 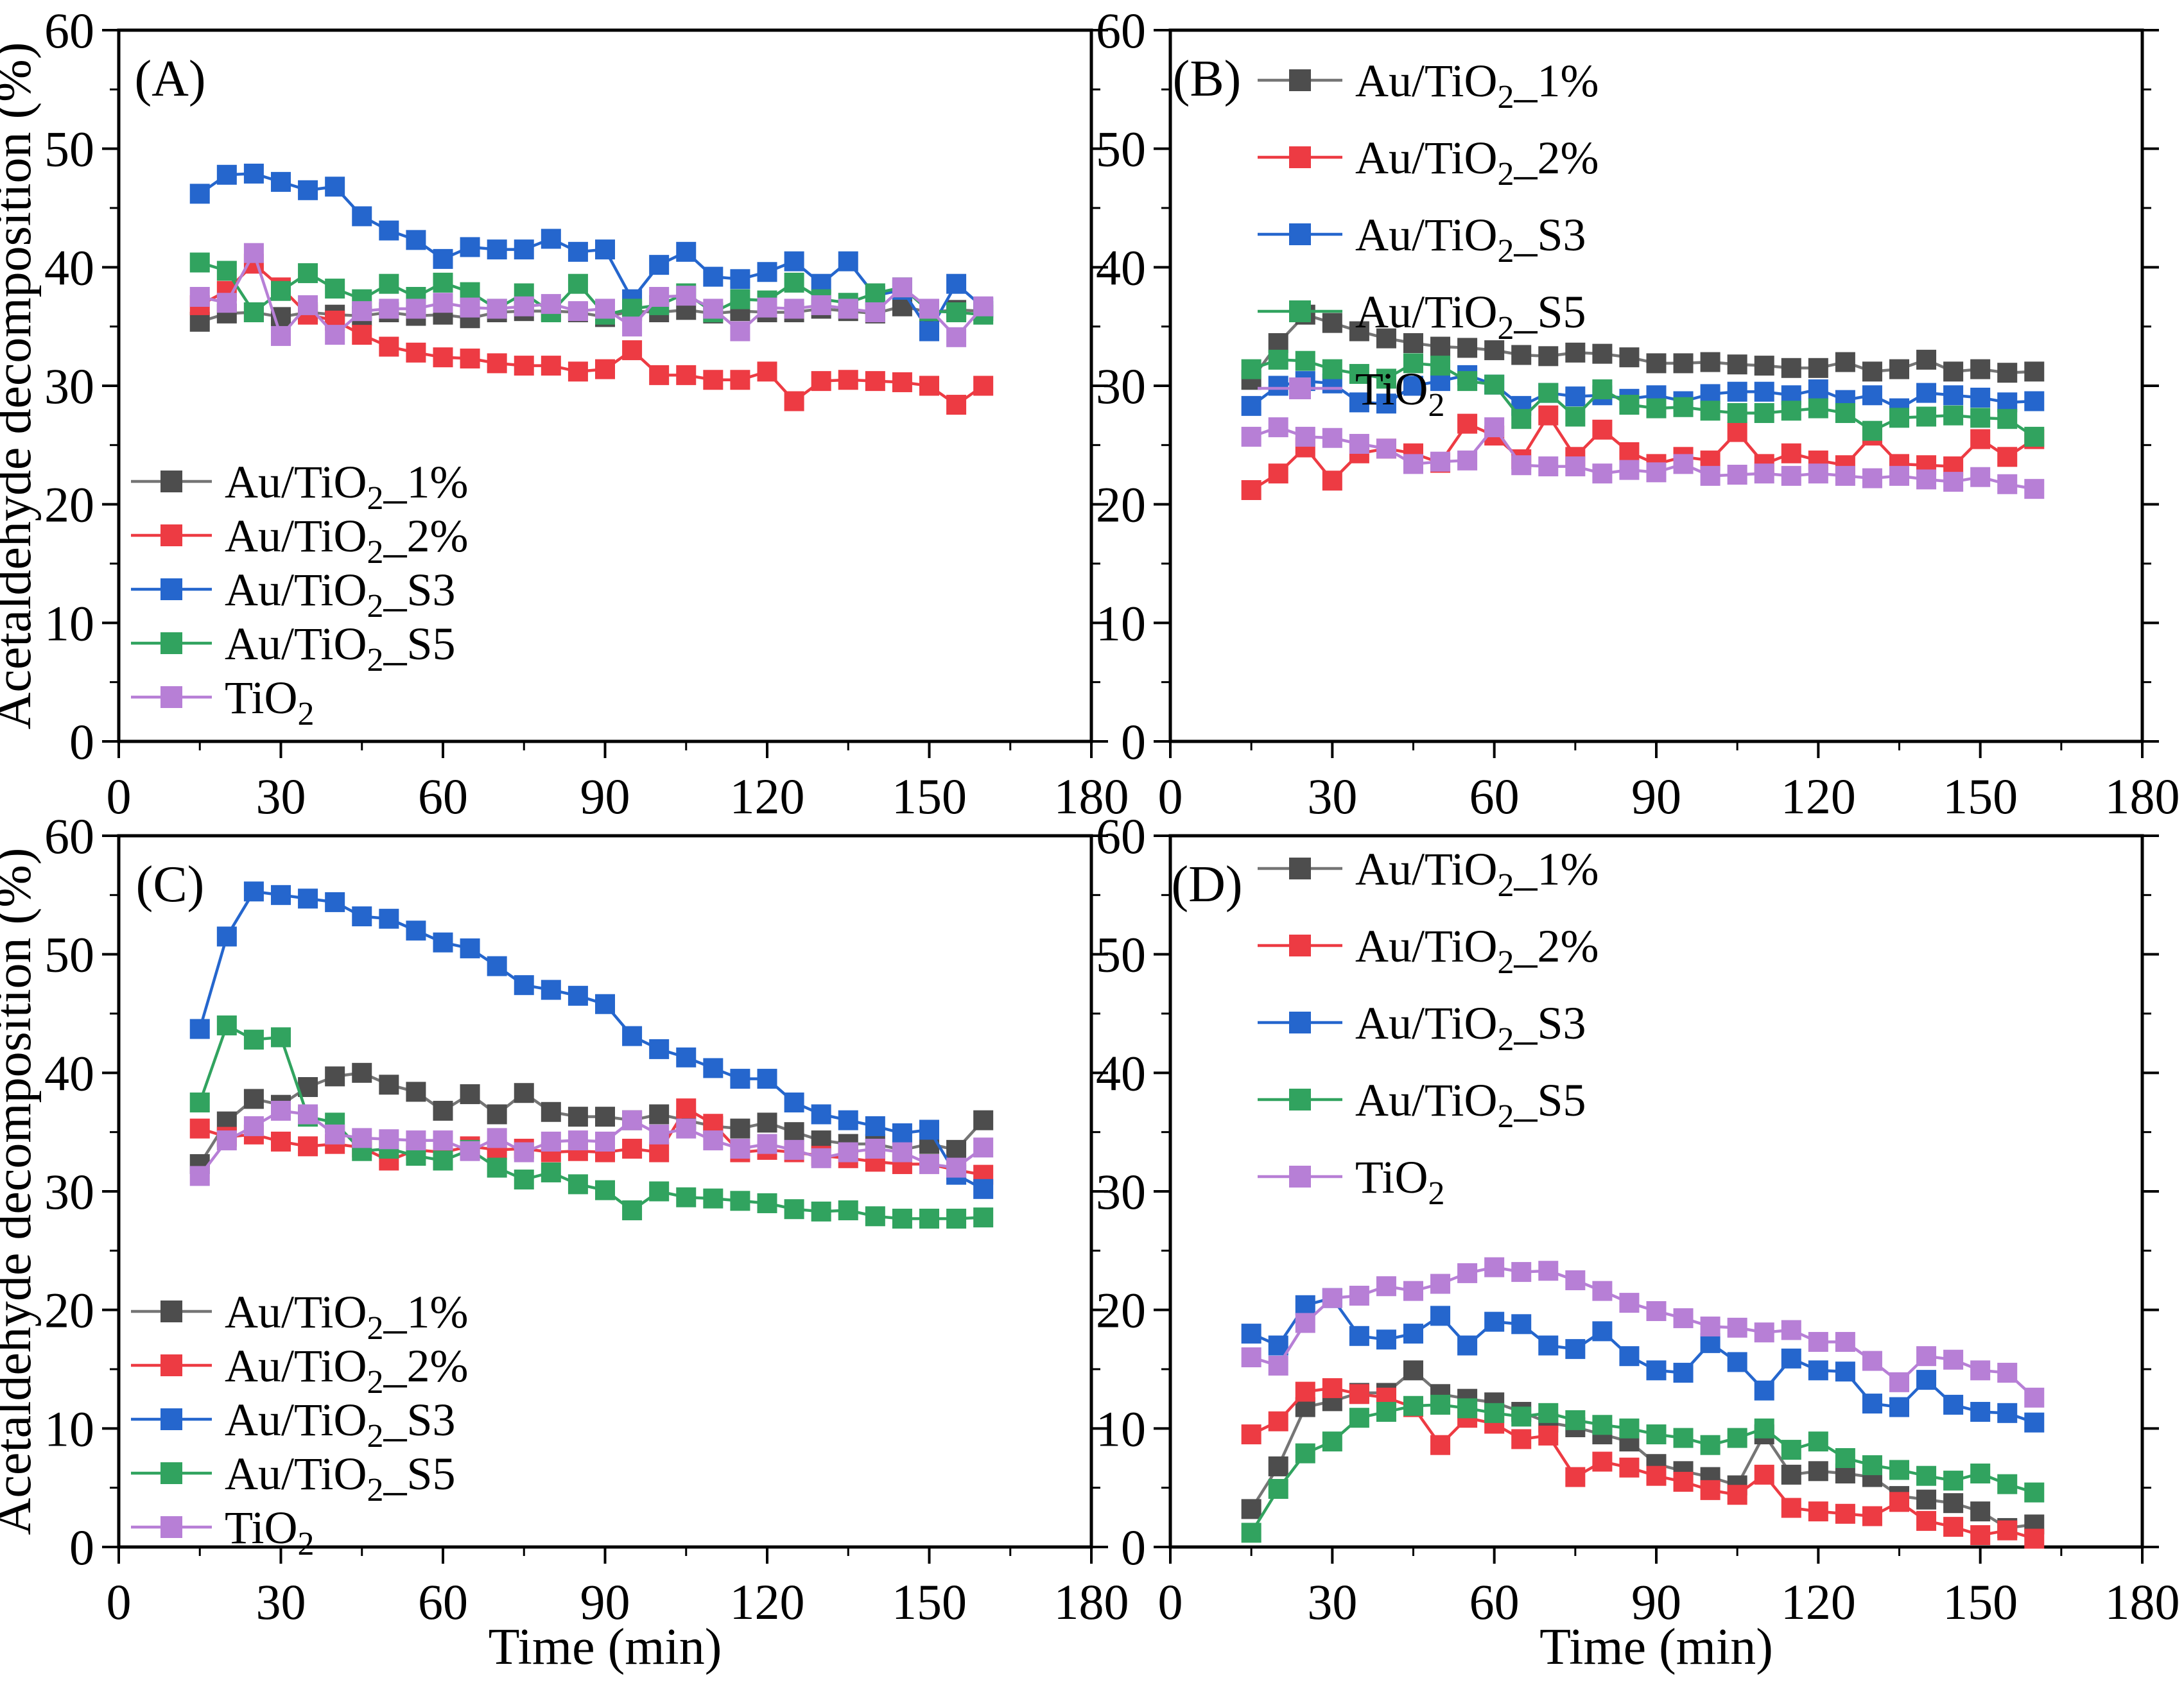 What do you see at coordinates (1351, 1182) in the screenshot?
I see `legend-item-tio2: TiO2` at bounding box center [1351, 1182].